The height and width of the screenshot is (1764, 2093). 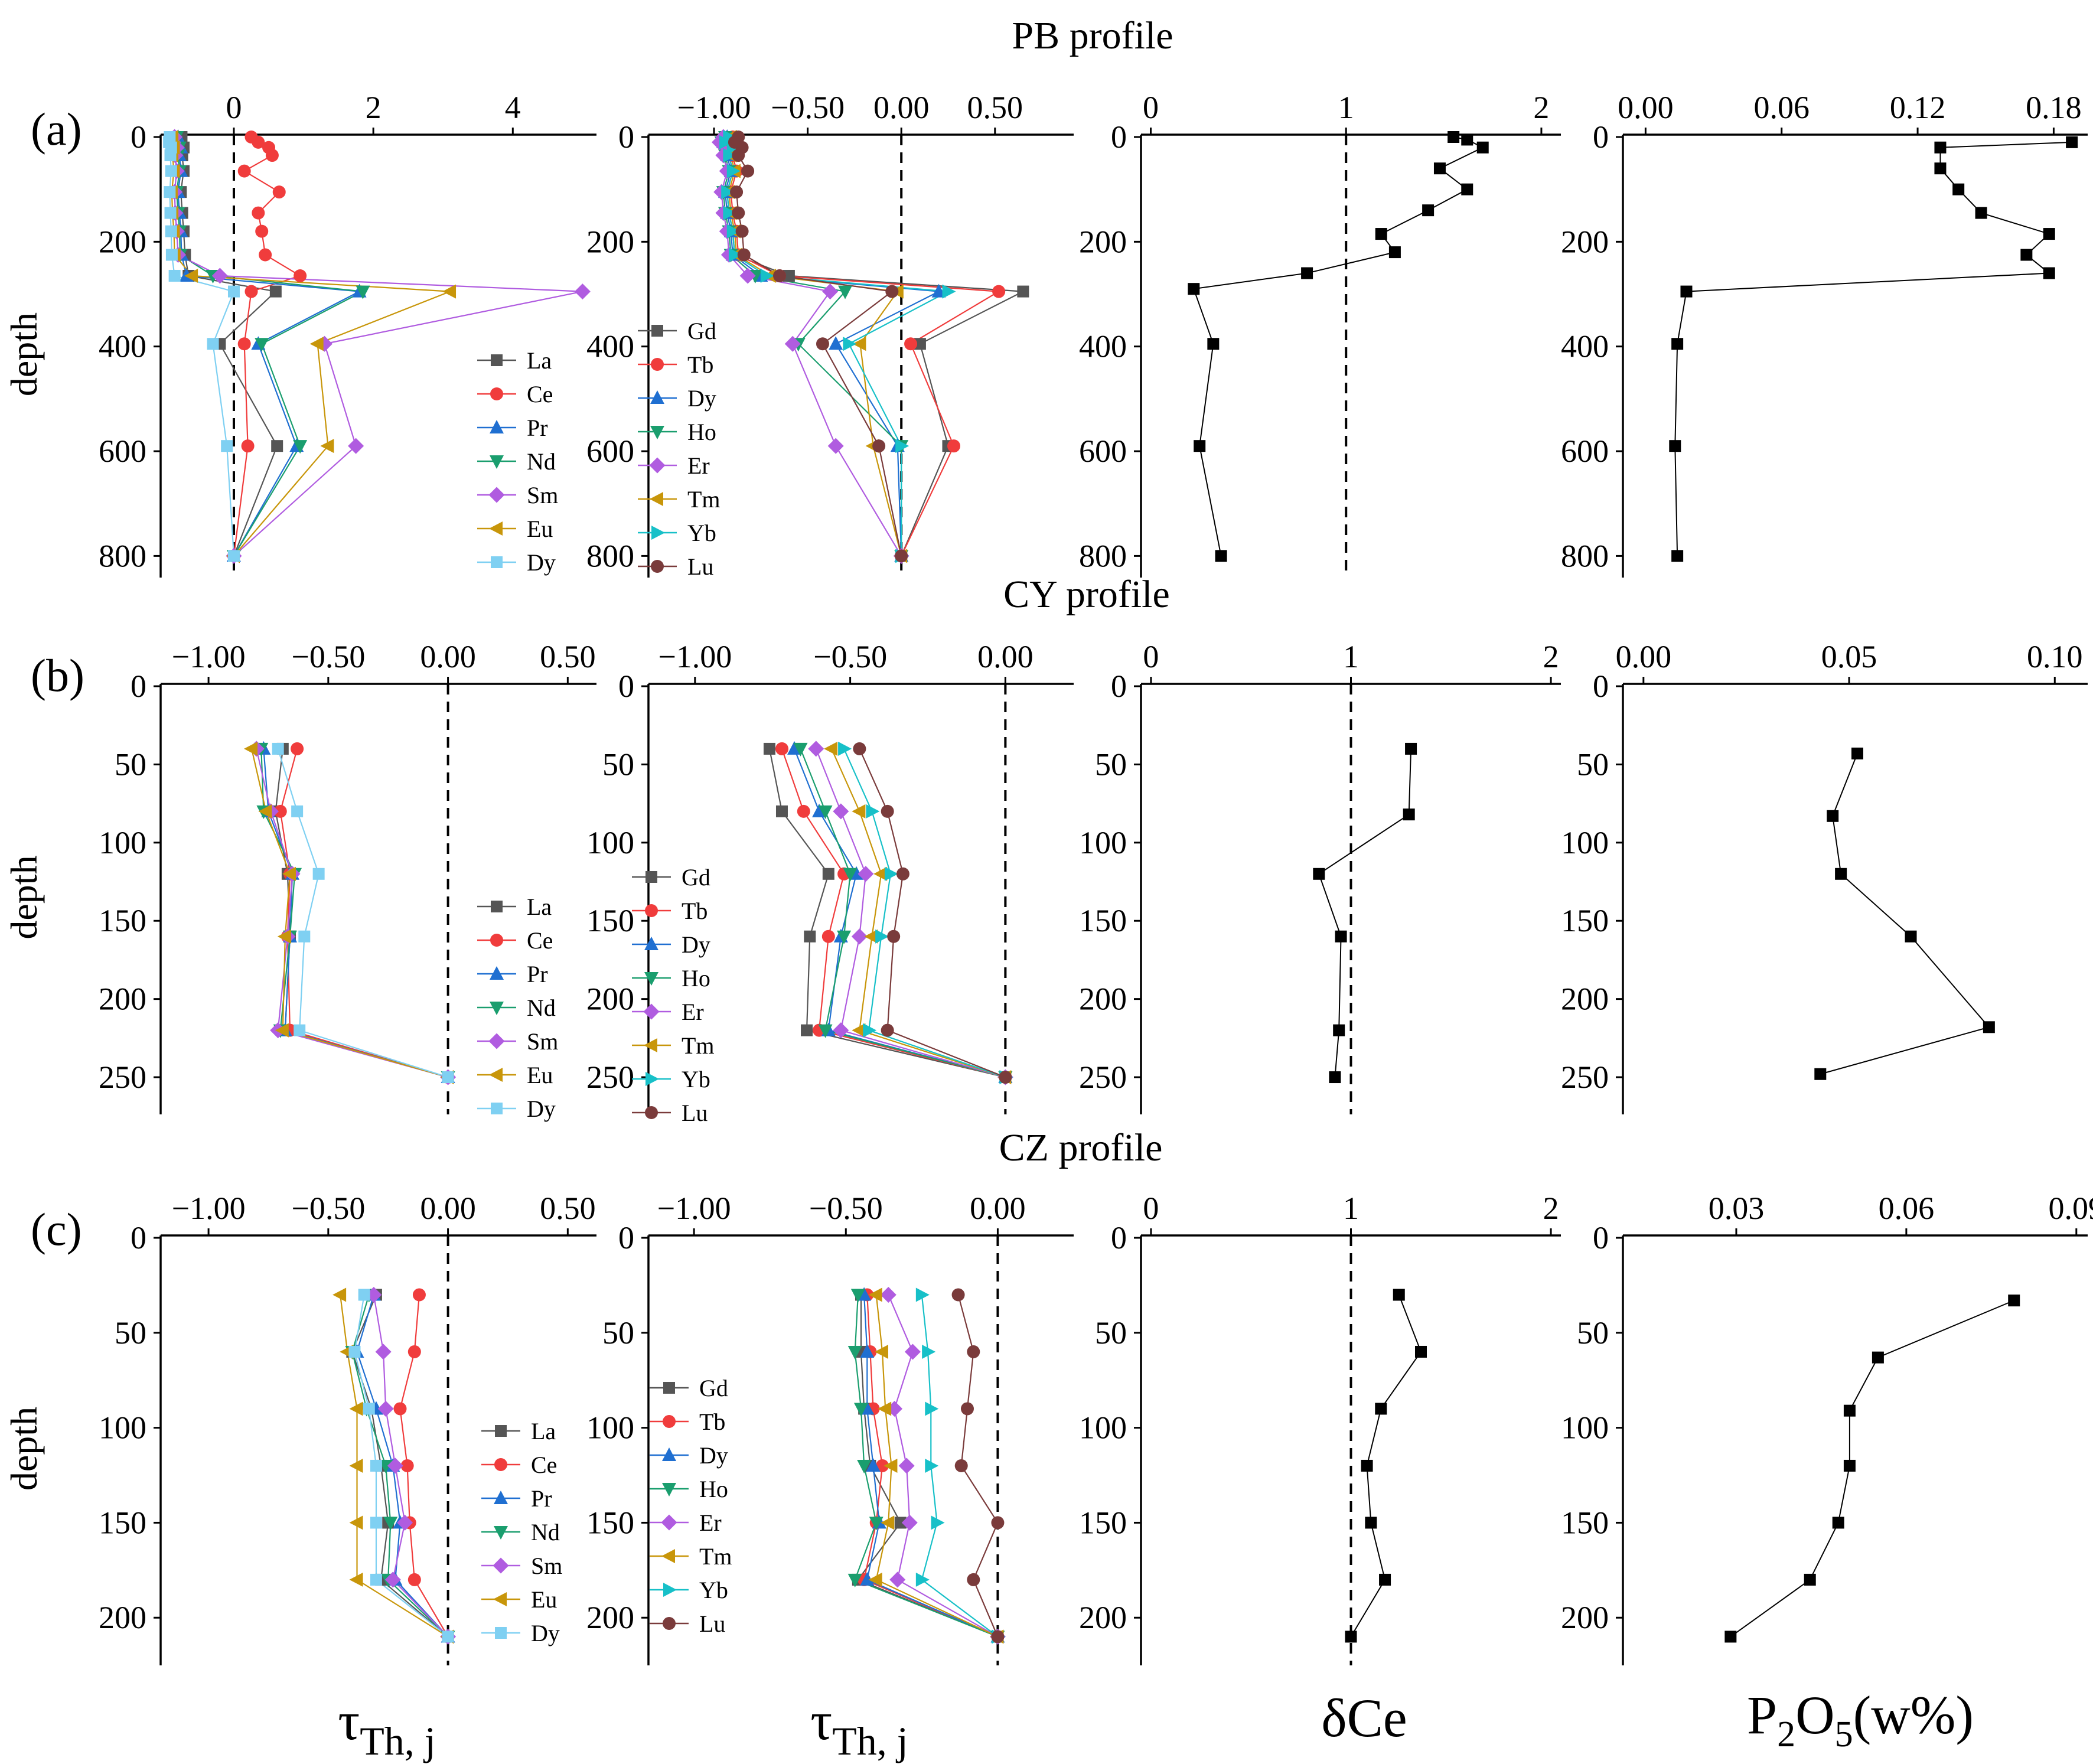 What do you see at coordinates (57, 675) in the screenshot?
I see `panel-label: (b)` at bounding box center [57, 675].